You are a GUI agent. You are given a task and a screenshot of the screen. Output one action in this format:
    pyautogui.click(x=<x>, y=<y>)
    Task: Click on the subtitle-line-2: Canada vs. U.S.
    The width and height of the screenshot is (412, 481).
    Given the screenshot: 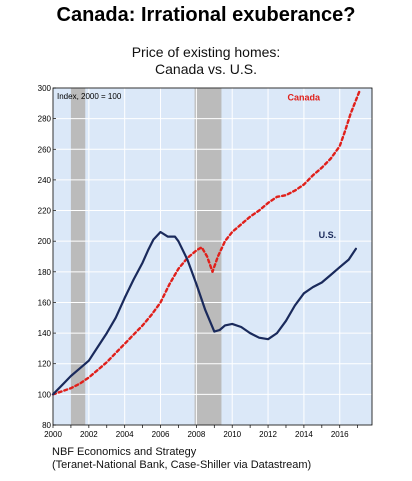 What is the action you would take?
    pyautogui.click(x=206, y=69)
    